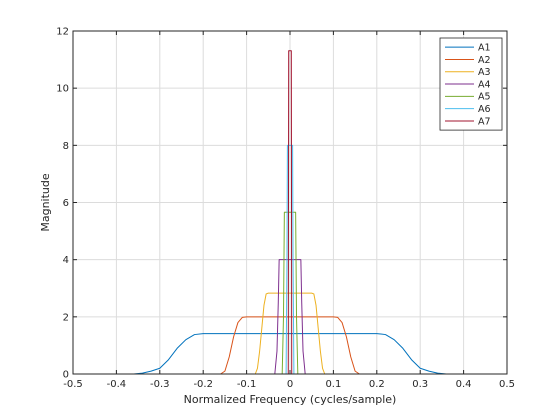 This screenshot has width=560, height=420. I want to click on x-tick-label: 0.2, so click(377, 384).